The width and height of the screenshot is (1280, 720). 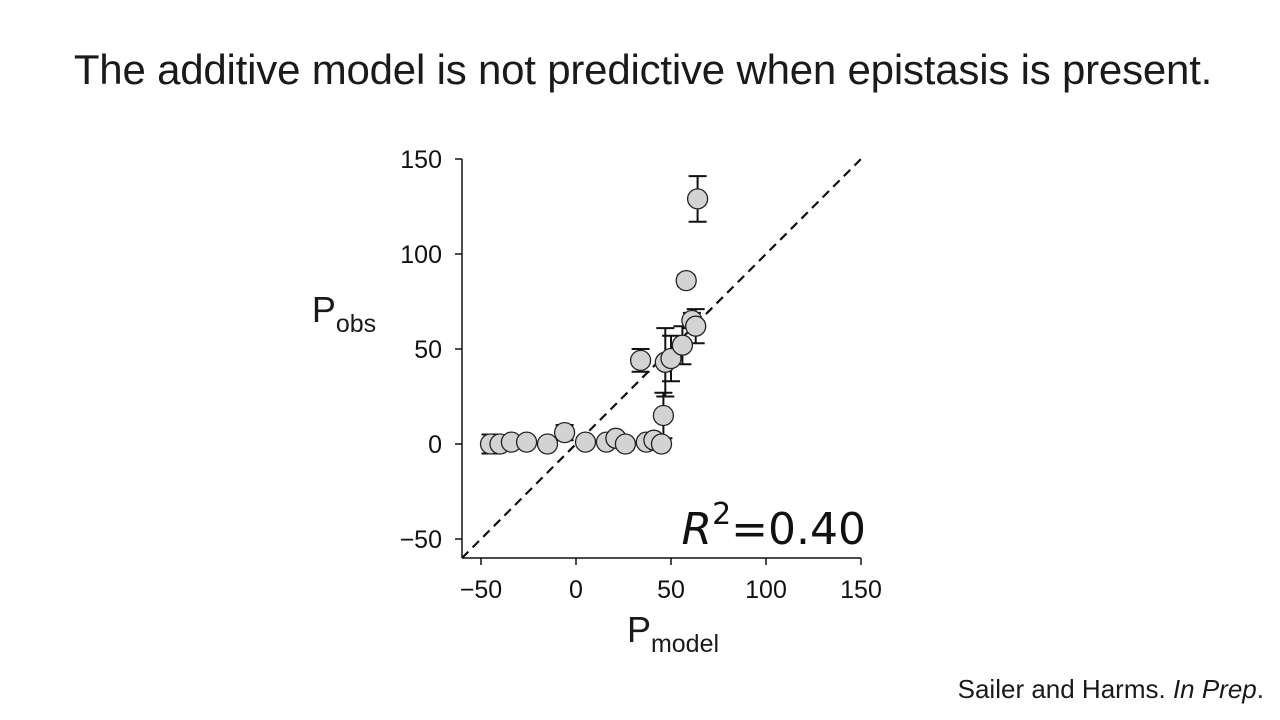 I want to click on x-ticks: −50 0 50 100 150, so click(x=671, y=581).